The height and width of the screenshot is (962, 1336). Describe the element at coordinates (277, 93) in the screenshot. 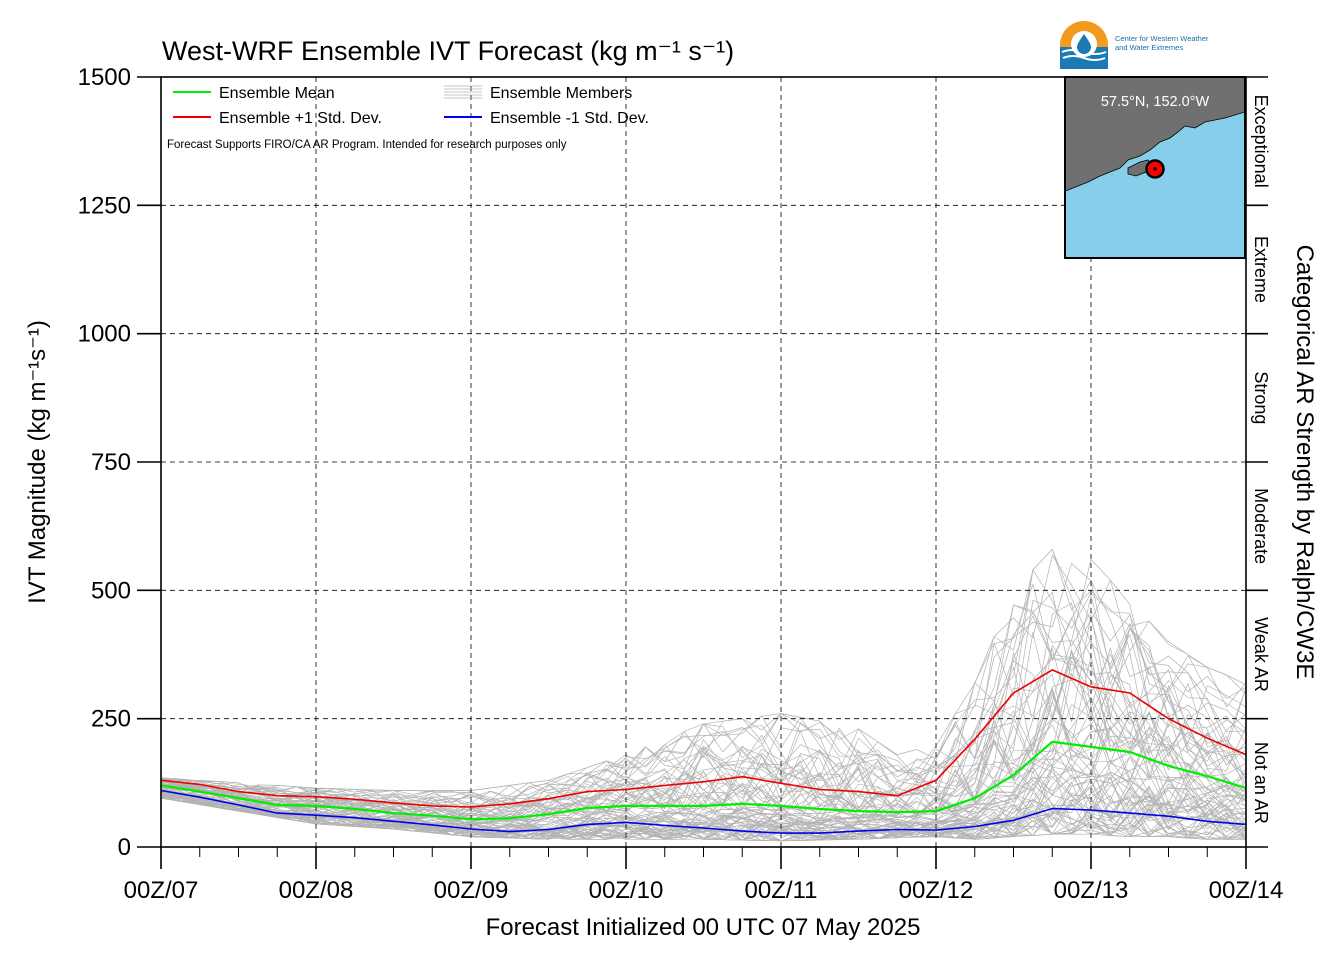

I see `legend-label-mean: Ensemble Mean` at that location.